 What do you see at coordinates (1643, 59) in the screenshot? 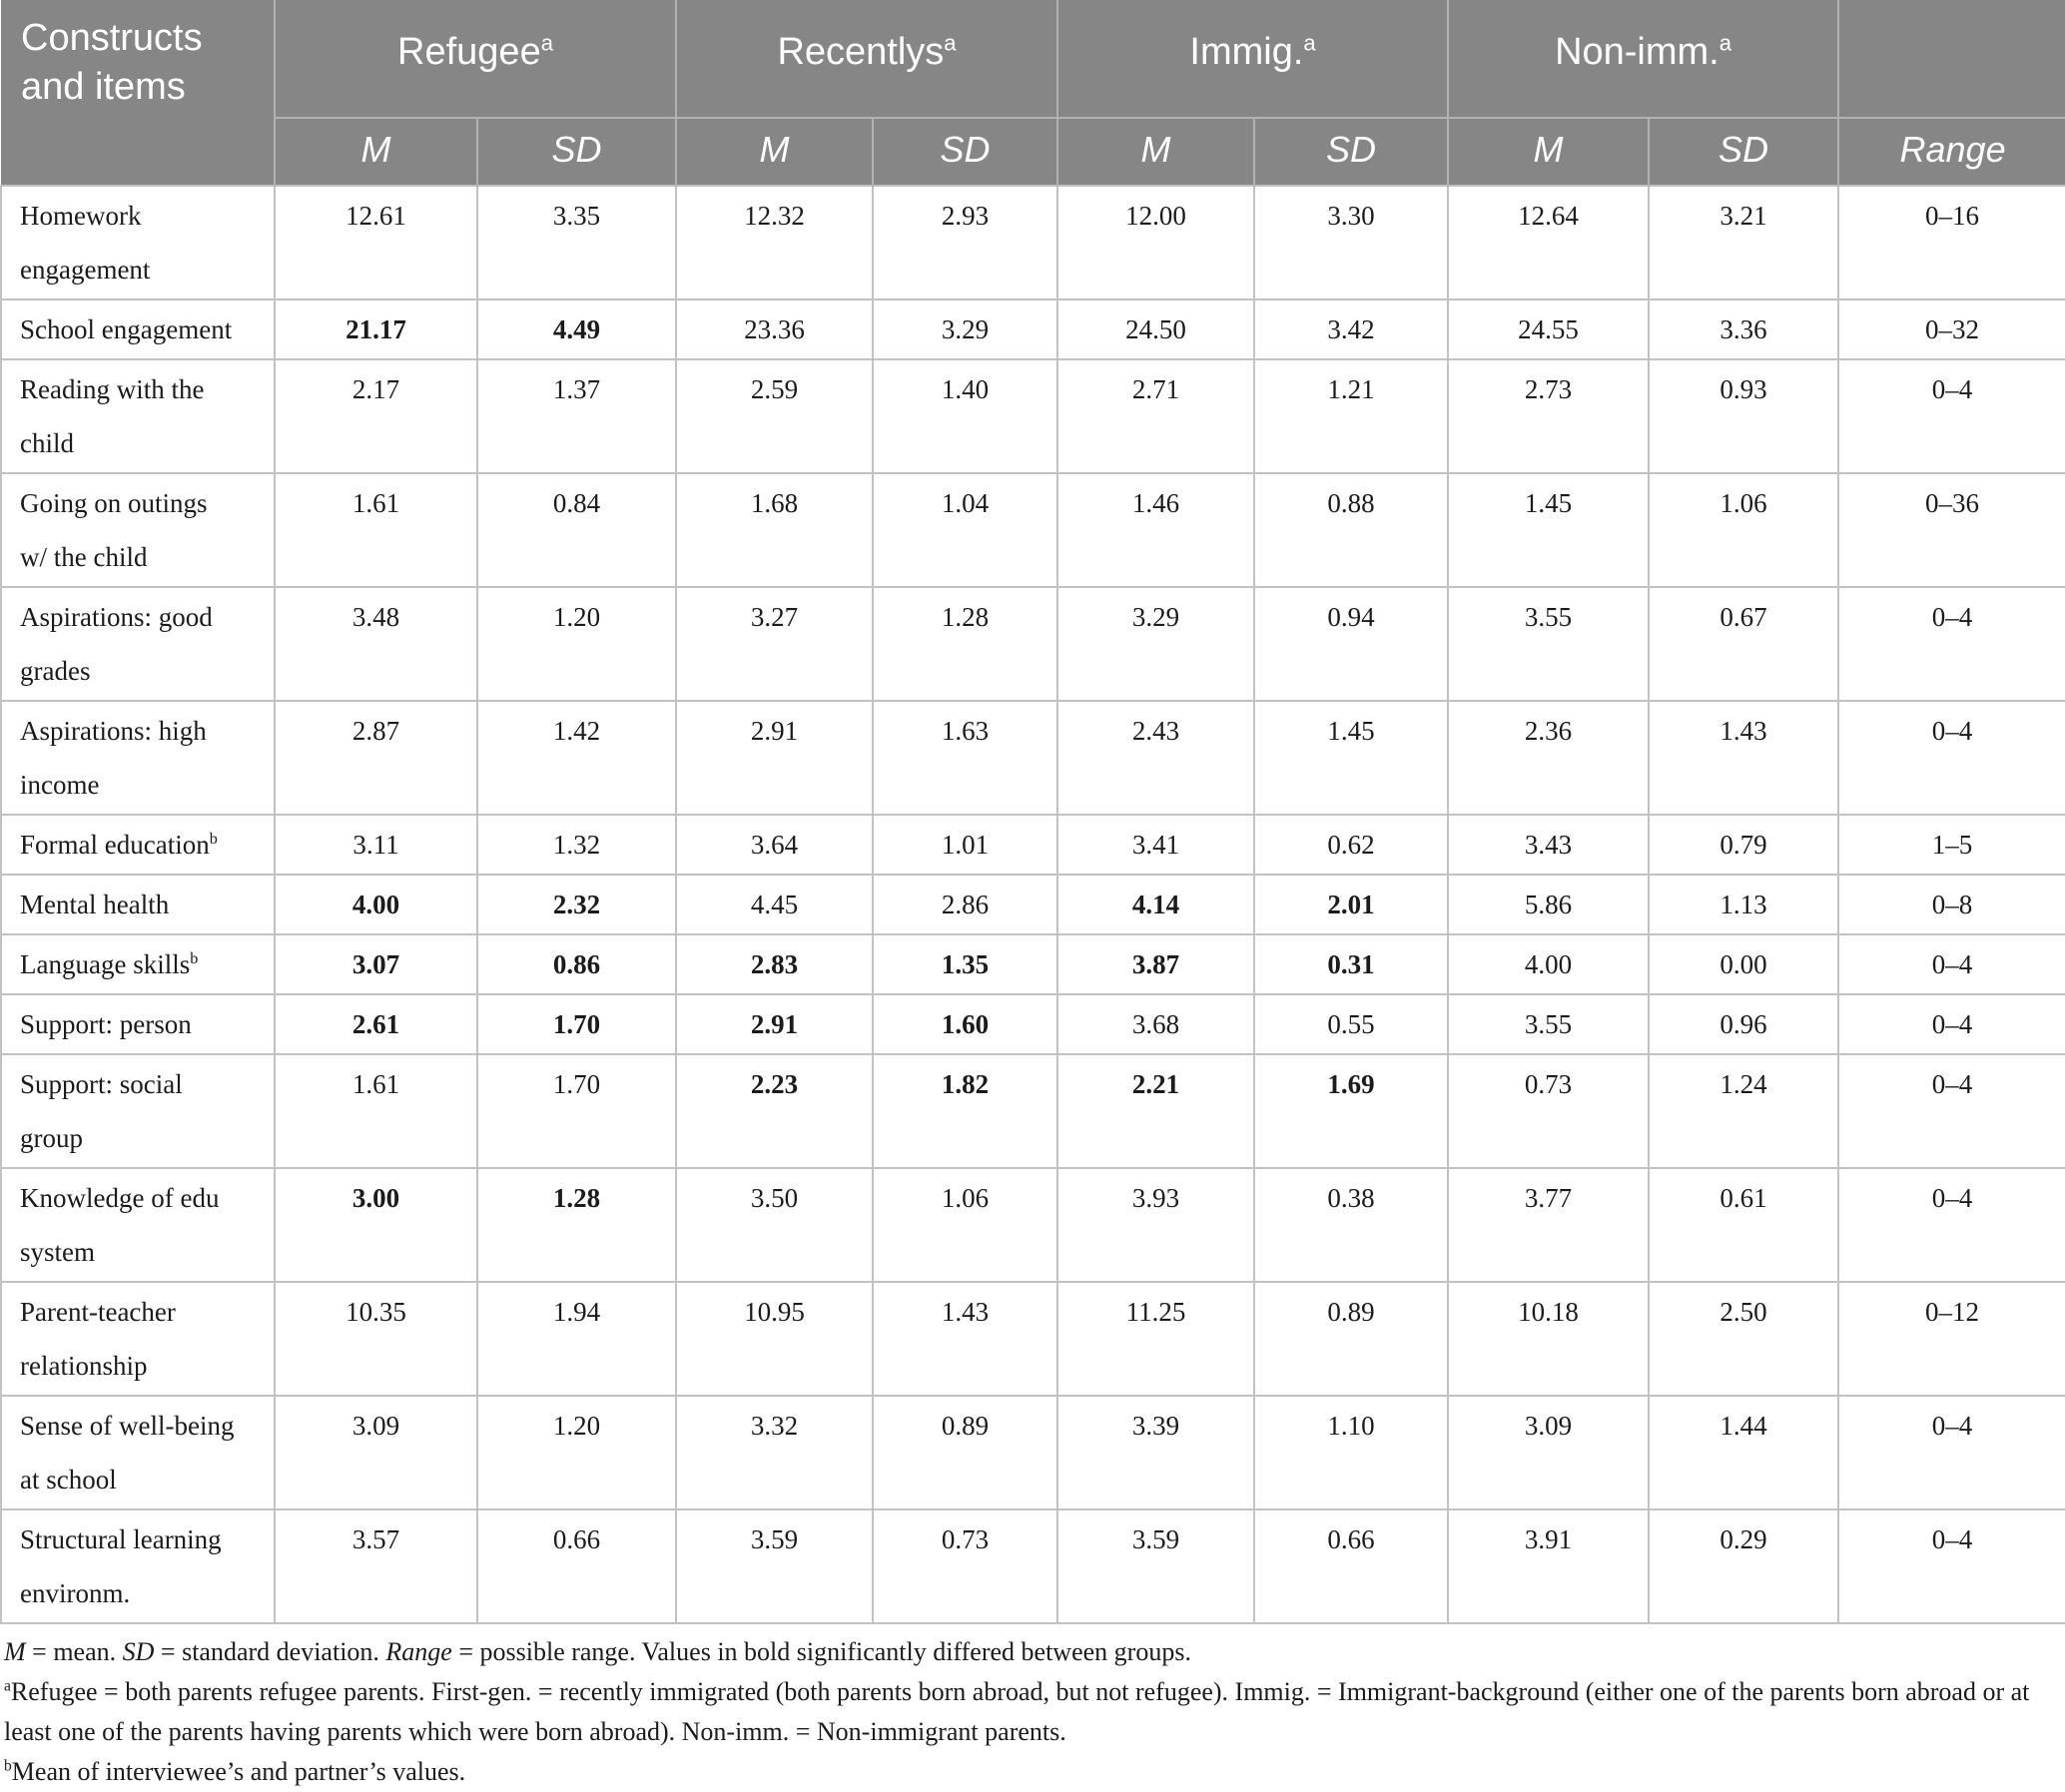
I see `group-header-nonimm: Non-imm.a` at bounding box center [1643, 59].